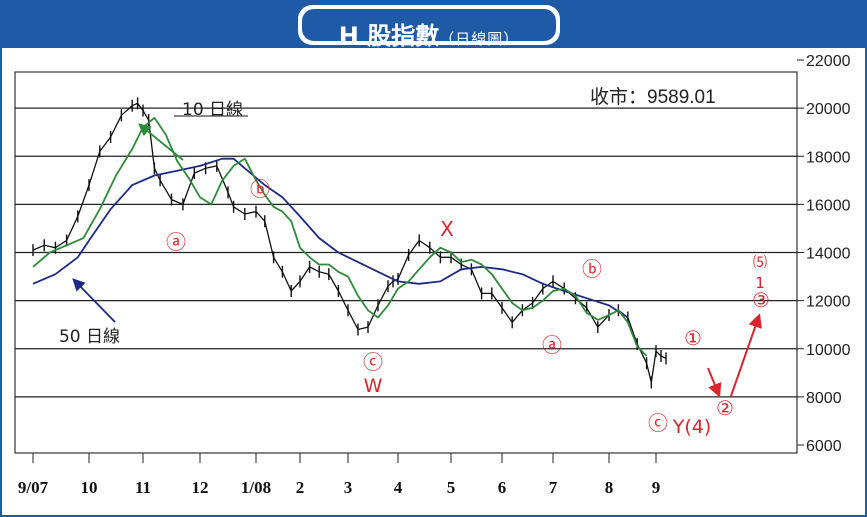 This screenshot has width=867, height=517. Describe the element at coordinates (256, 487) in the screenshot. I see `x-tick-label-4: 1/08` at that location.